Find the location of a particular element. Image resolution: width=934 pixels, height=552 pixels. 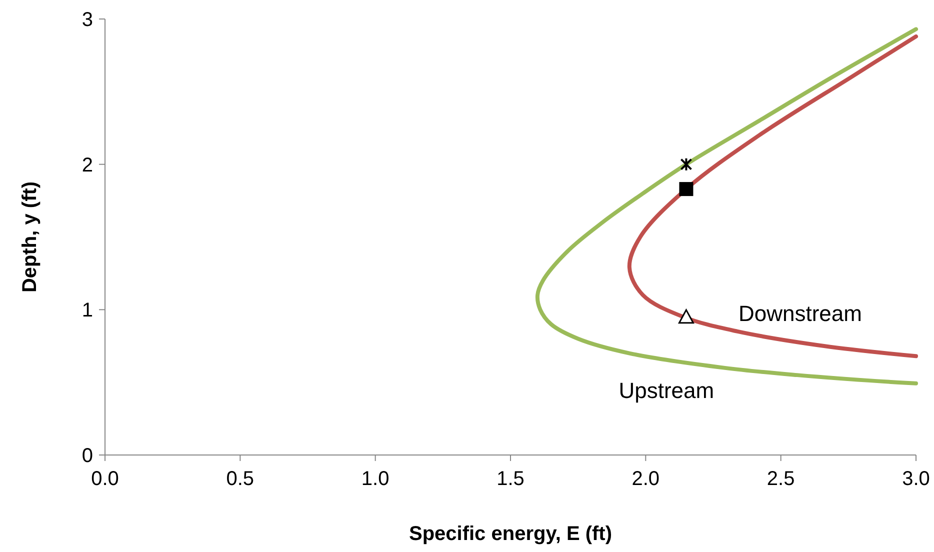

series-label: Downstream is located at coordinates (800, 313).